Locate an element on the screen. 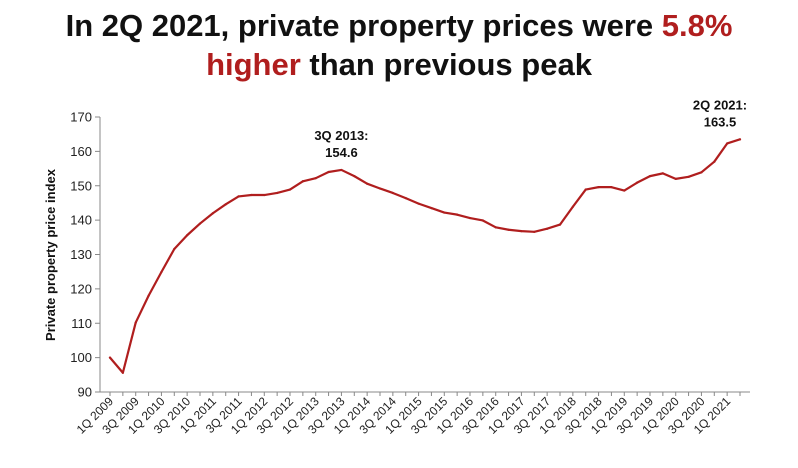 This screenshot has width=798, height=468. y-axis-label: Private property price index is located at coordinates (50, 254).